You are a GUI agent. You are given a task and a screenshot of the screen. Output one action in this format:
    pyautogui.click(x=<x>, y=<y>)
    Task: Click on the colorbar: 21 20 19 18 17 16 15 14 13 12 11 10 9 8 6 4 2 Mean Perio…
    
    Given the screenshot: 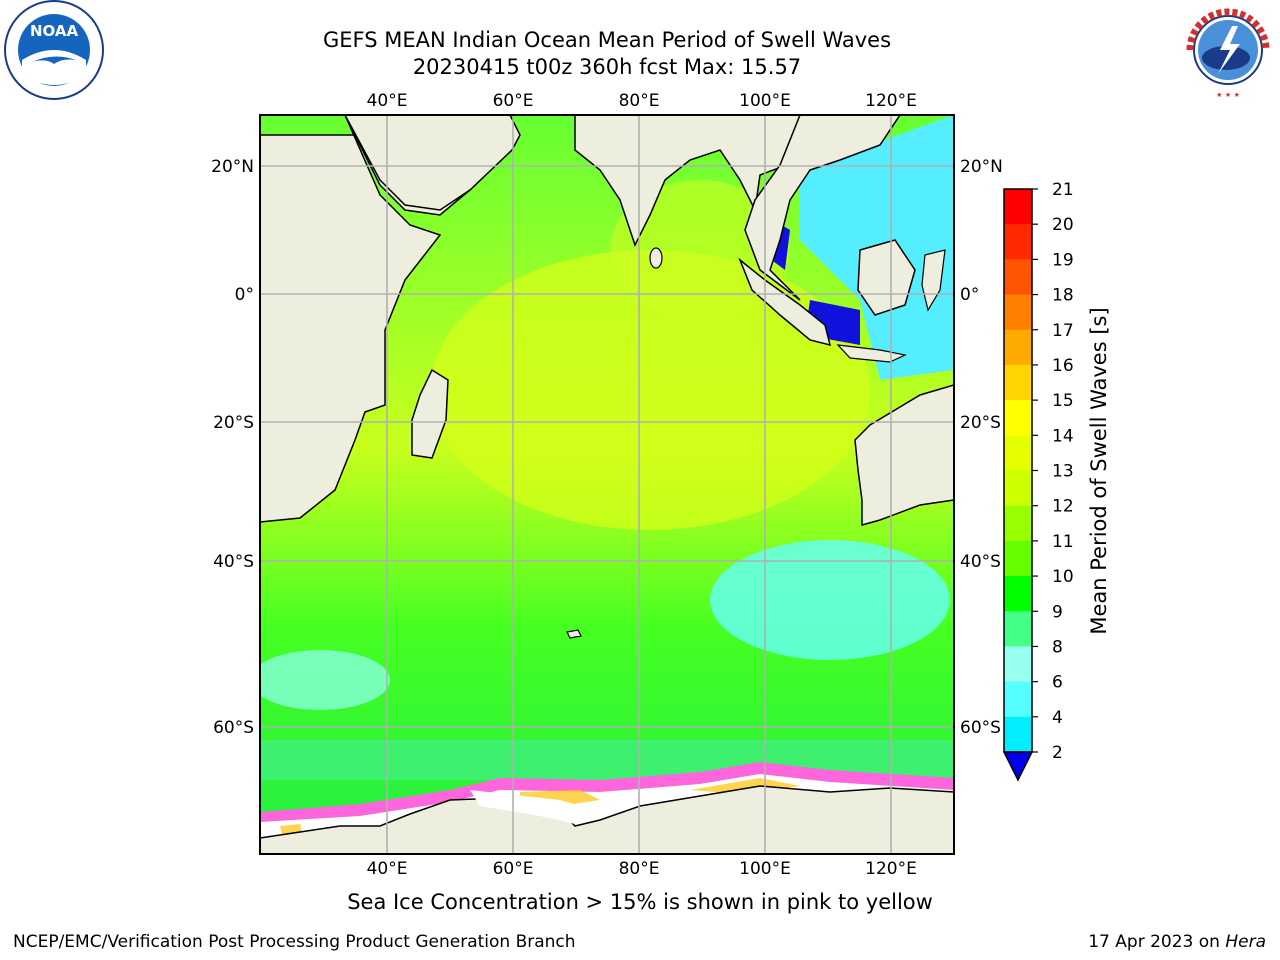 What is the action you would take?
    pyautogui.click(x=1056, y=481)
    